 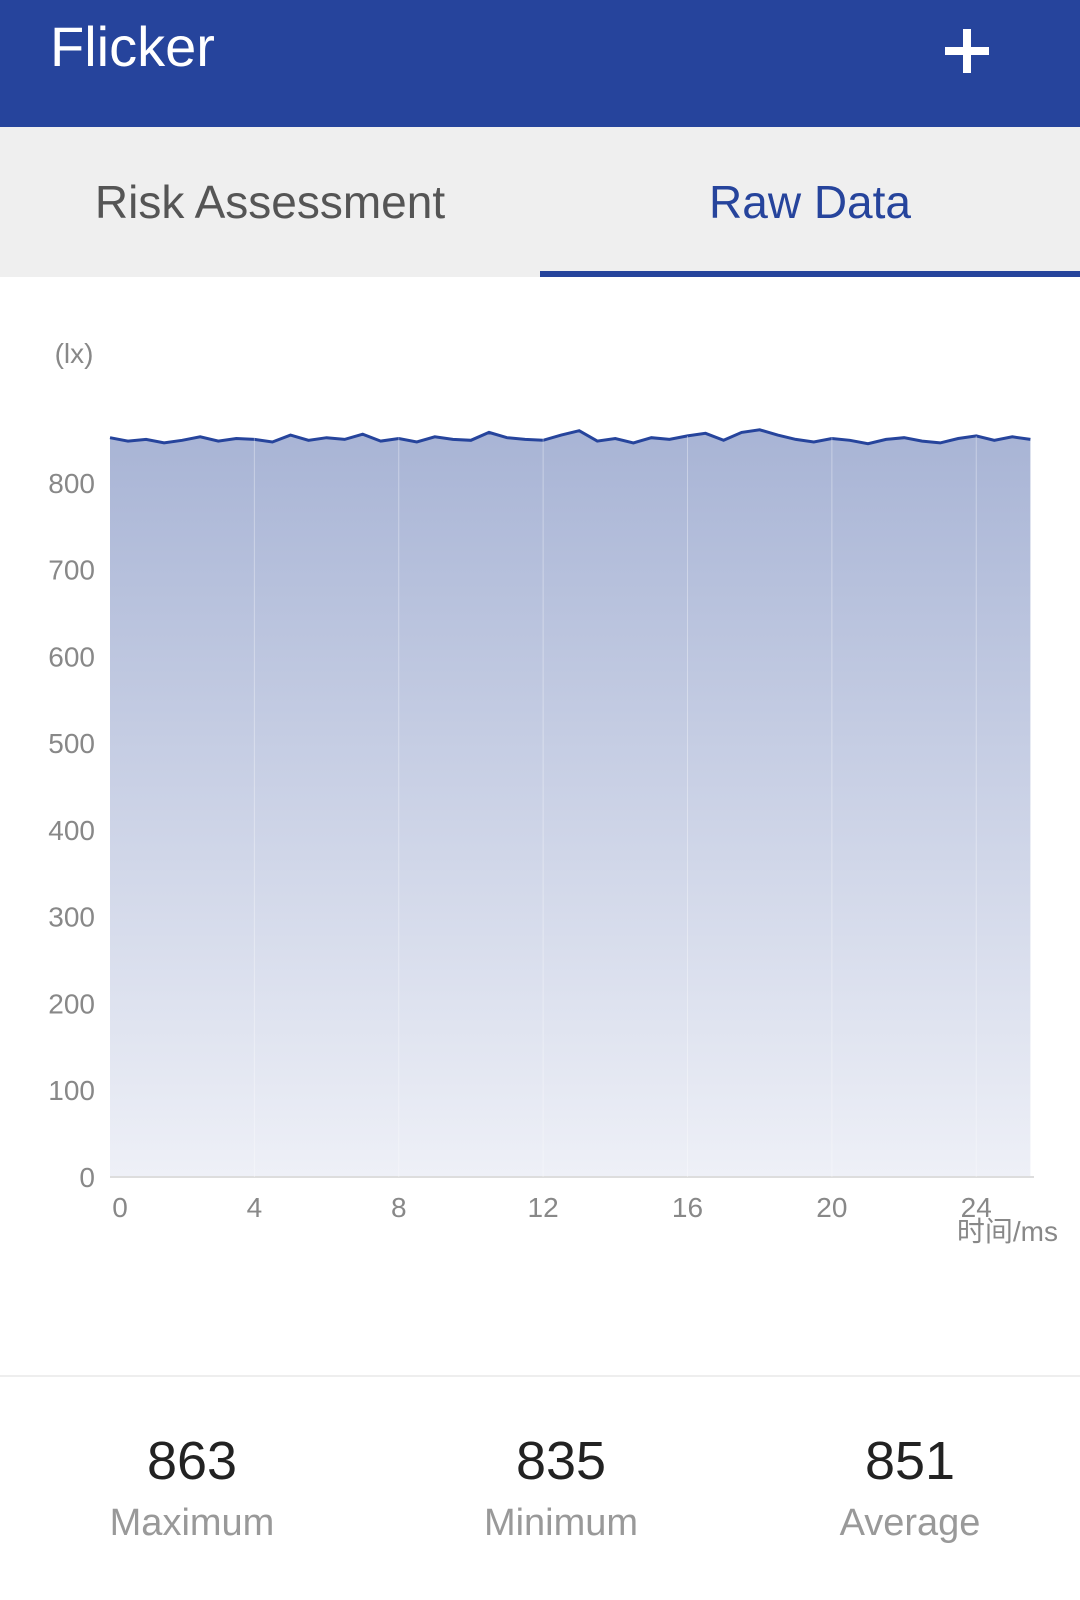 I want to click on tab-indicator, so click(x=810, y=274).